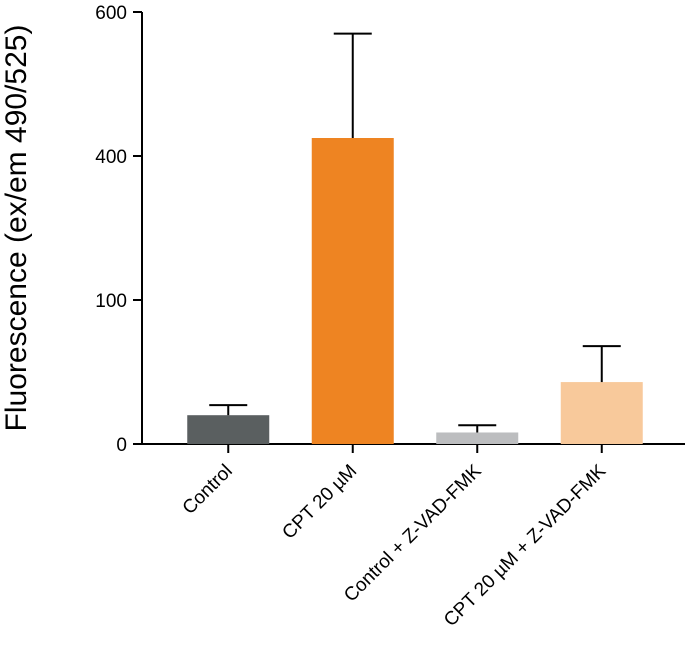  What do you see at coordinates (121, 445) in the screenshot?
I see `y-tick-label: 0` at bounding box center [121, 445].